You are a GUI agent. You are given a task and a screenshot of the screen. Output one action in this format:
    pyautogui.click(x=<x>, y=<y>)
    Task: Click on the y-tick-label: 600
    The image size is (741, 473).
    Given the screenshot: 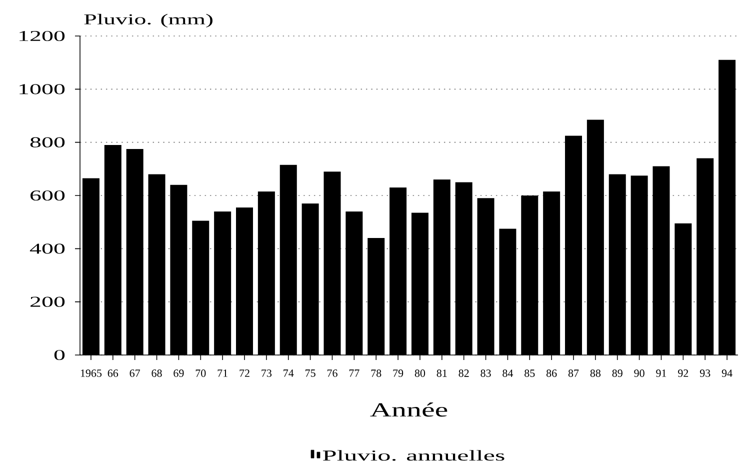 What is the action you would take?
    pyautogui.click(x=47, y=195)
    